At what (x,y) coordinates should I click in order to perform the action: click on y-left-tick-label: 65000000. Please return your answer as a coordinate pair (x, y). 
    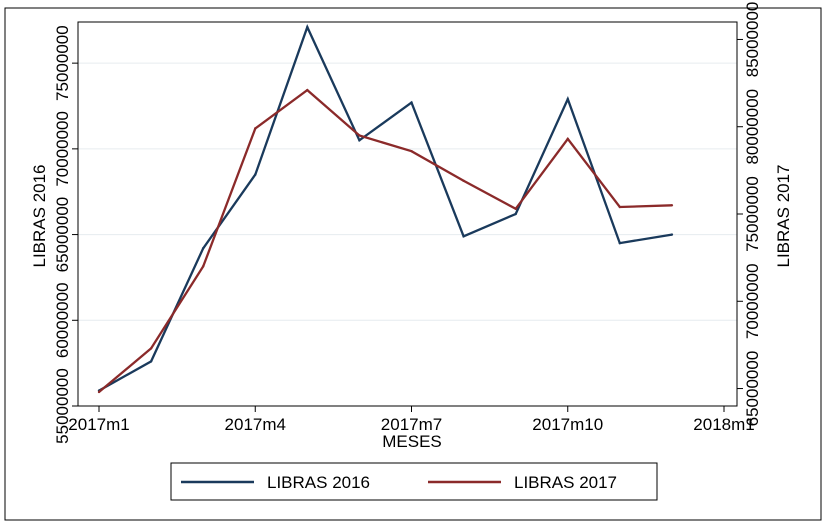
    Looking at the image, I should click on (62, 235).